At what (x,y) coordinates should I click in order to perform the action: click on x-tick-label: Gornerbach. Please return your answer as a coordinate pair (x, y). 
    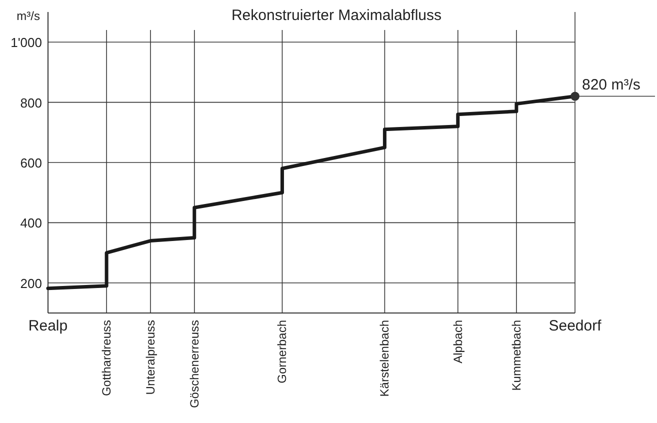
    Looking at the image, I should click on (282, 352).